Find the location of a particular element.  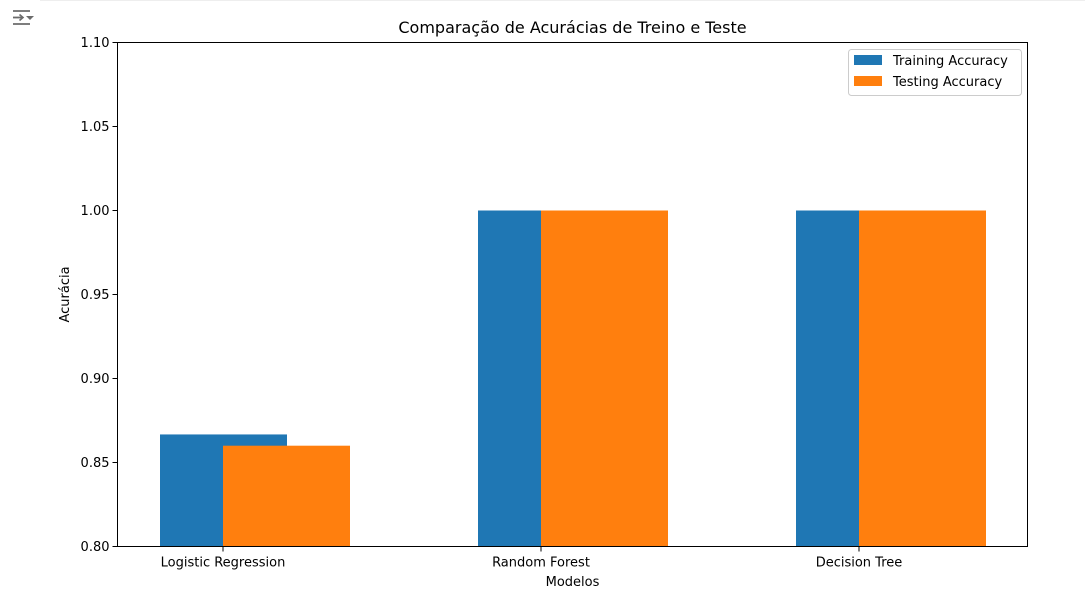

y-tick-label: 1.05 is located at coordinates (95, 127).